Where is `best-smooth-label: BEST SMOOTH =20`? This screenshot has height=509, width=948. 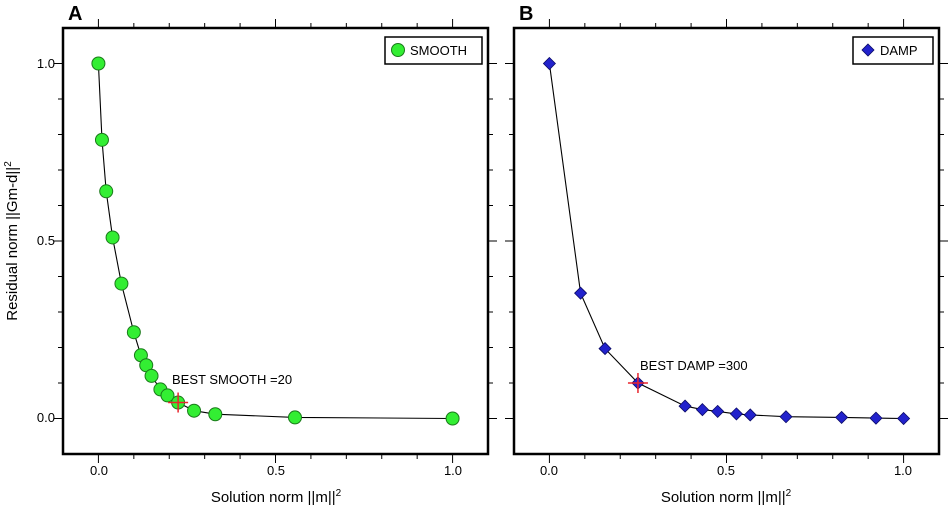
best-smooth-label: BEST SMOOTH =20 is located at coordinates (232, 379).